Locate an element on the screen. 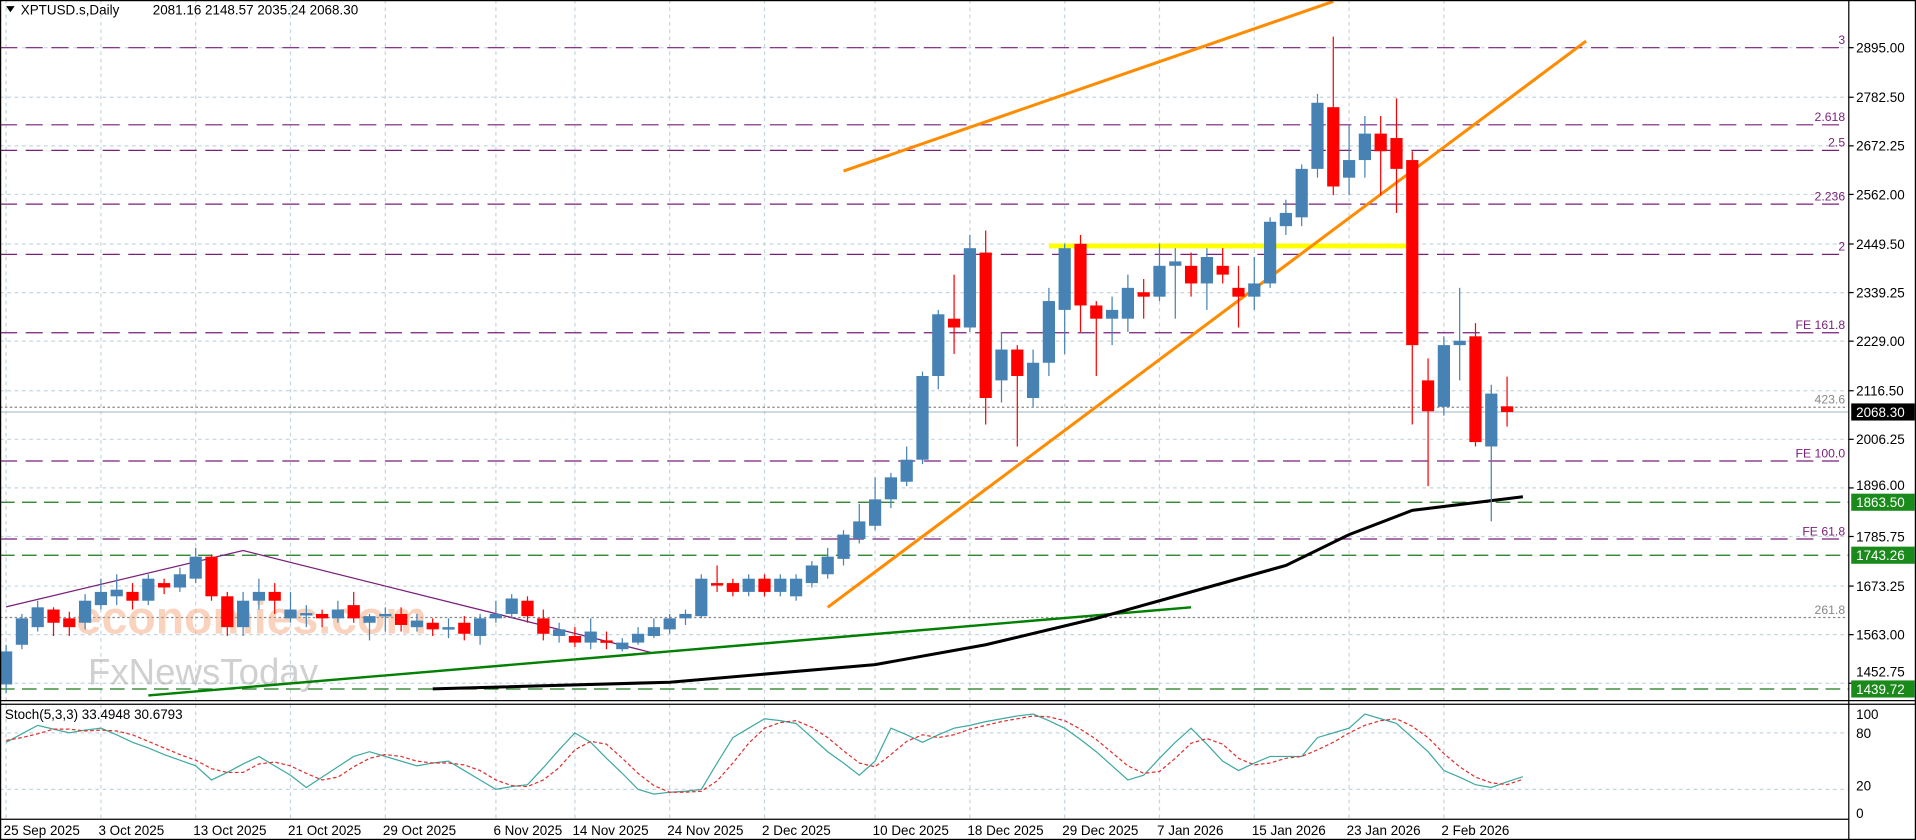  support-price-badge-bg is located at coordinates (1883, 502).